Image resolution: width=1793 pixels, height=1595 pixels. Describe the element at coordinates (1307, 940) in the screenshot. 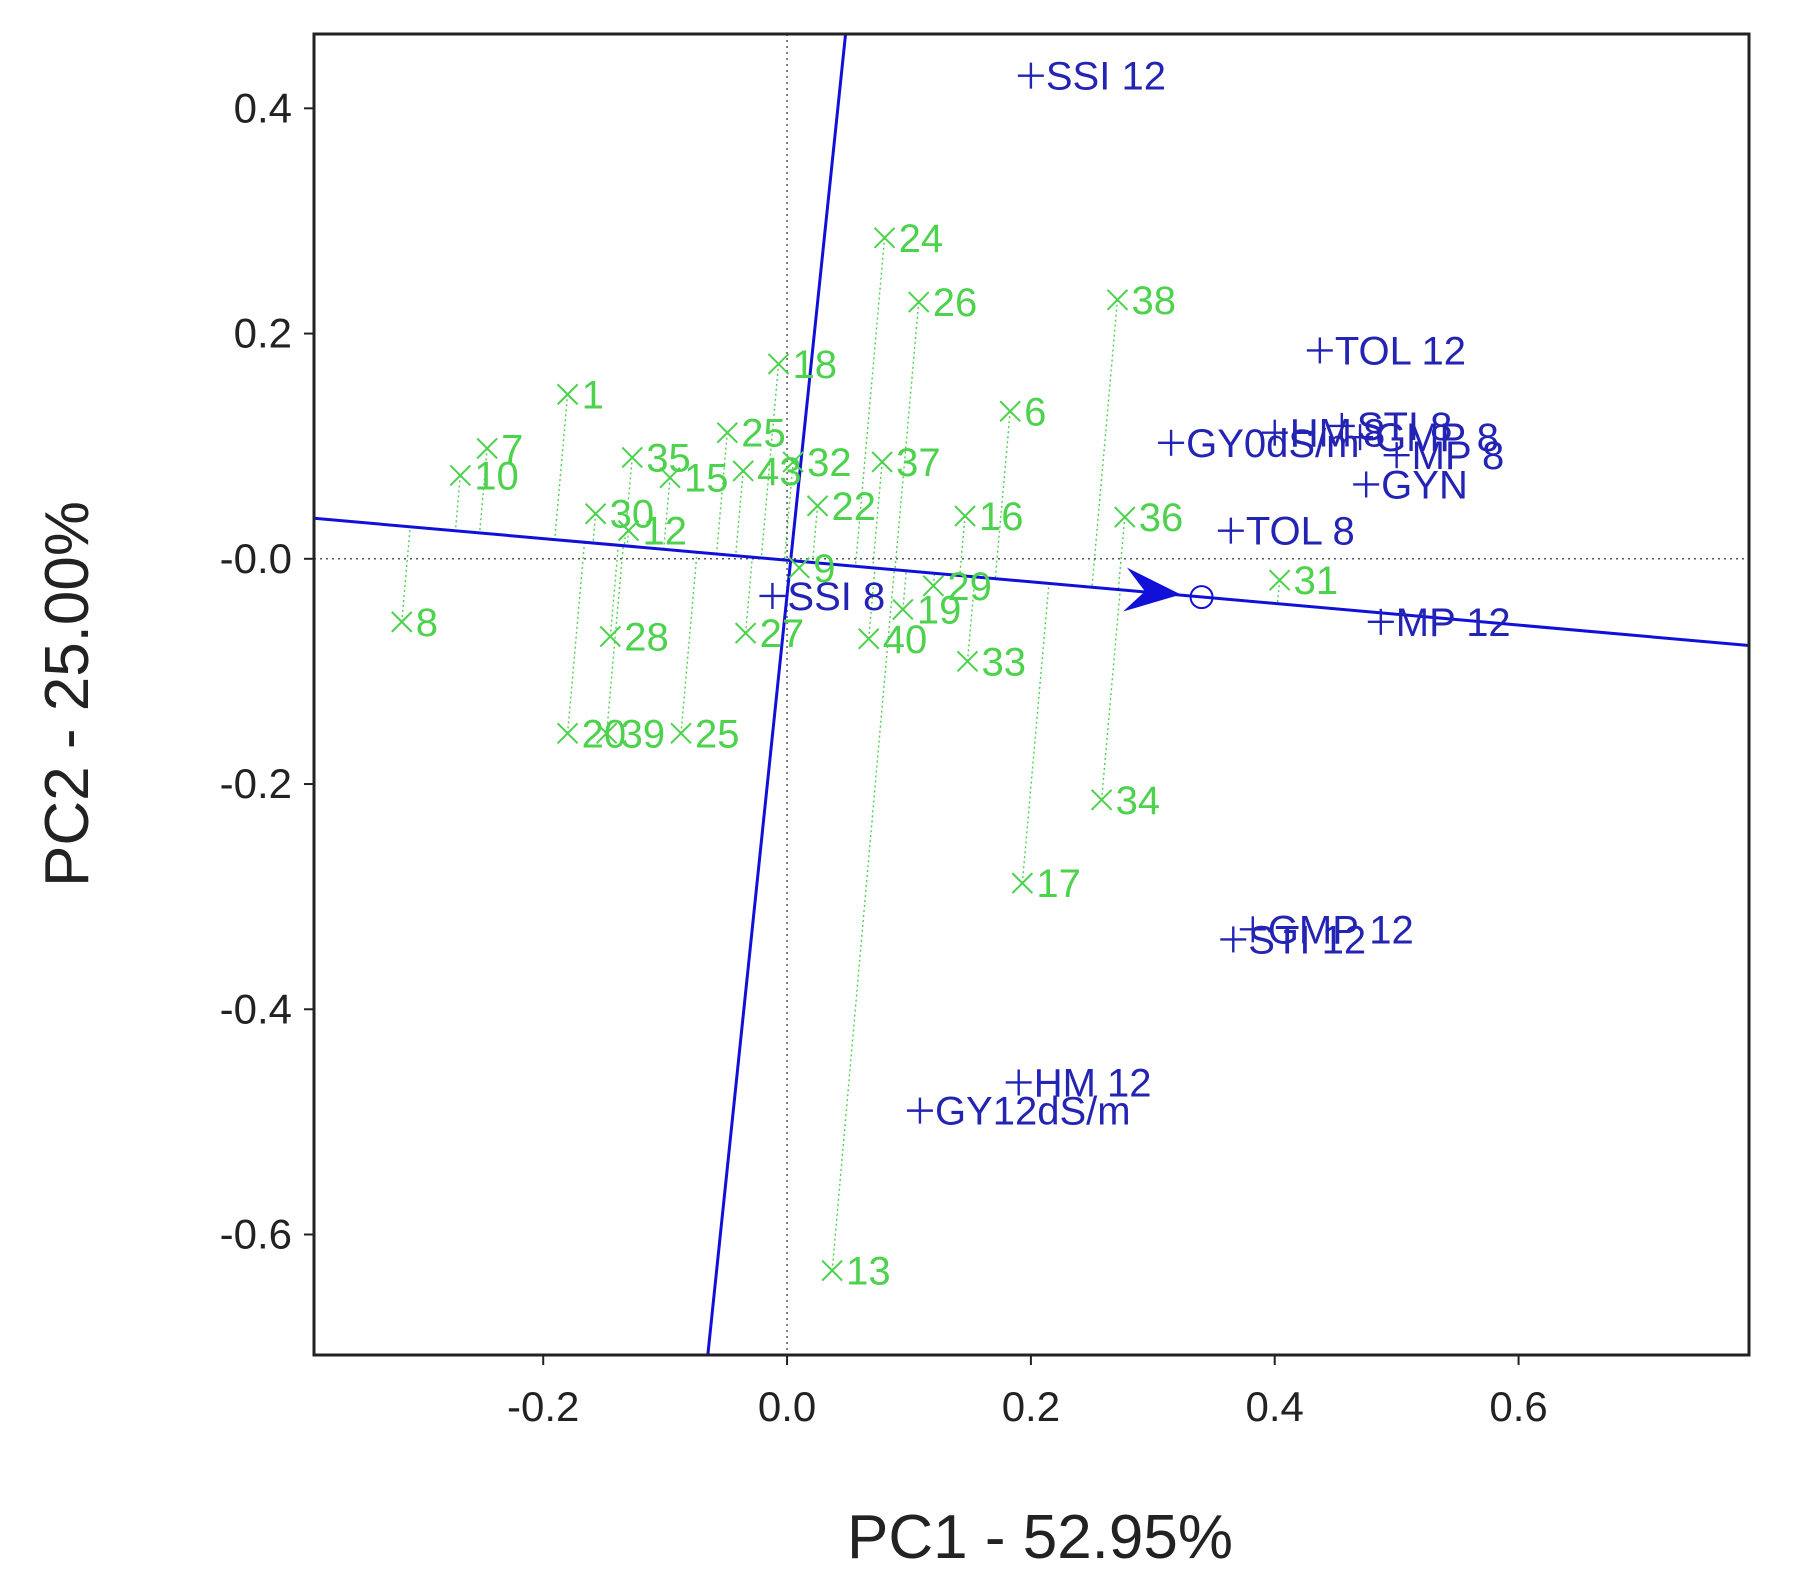

I see `trait-label: STI 12` at that location.